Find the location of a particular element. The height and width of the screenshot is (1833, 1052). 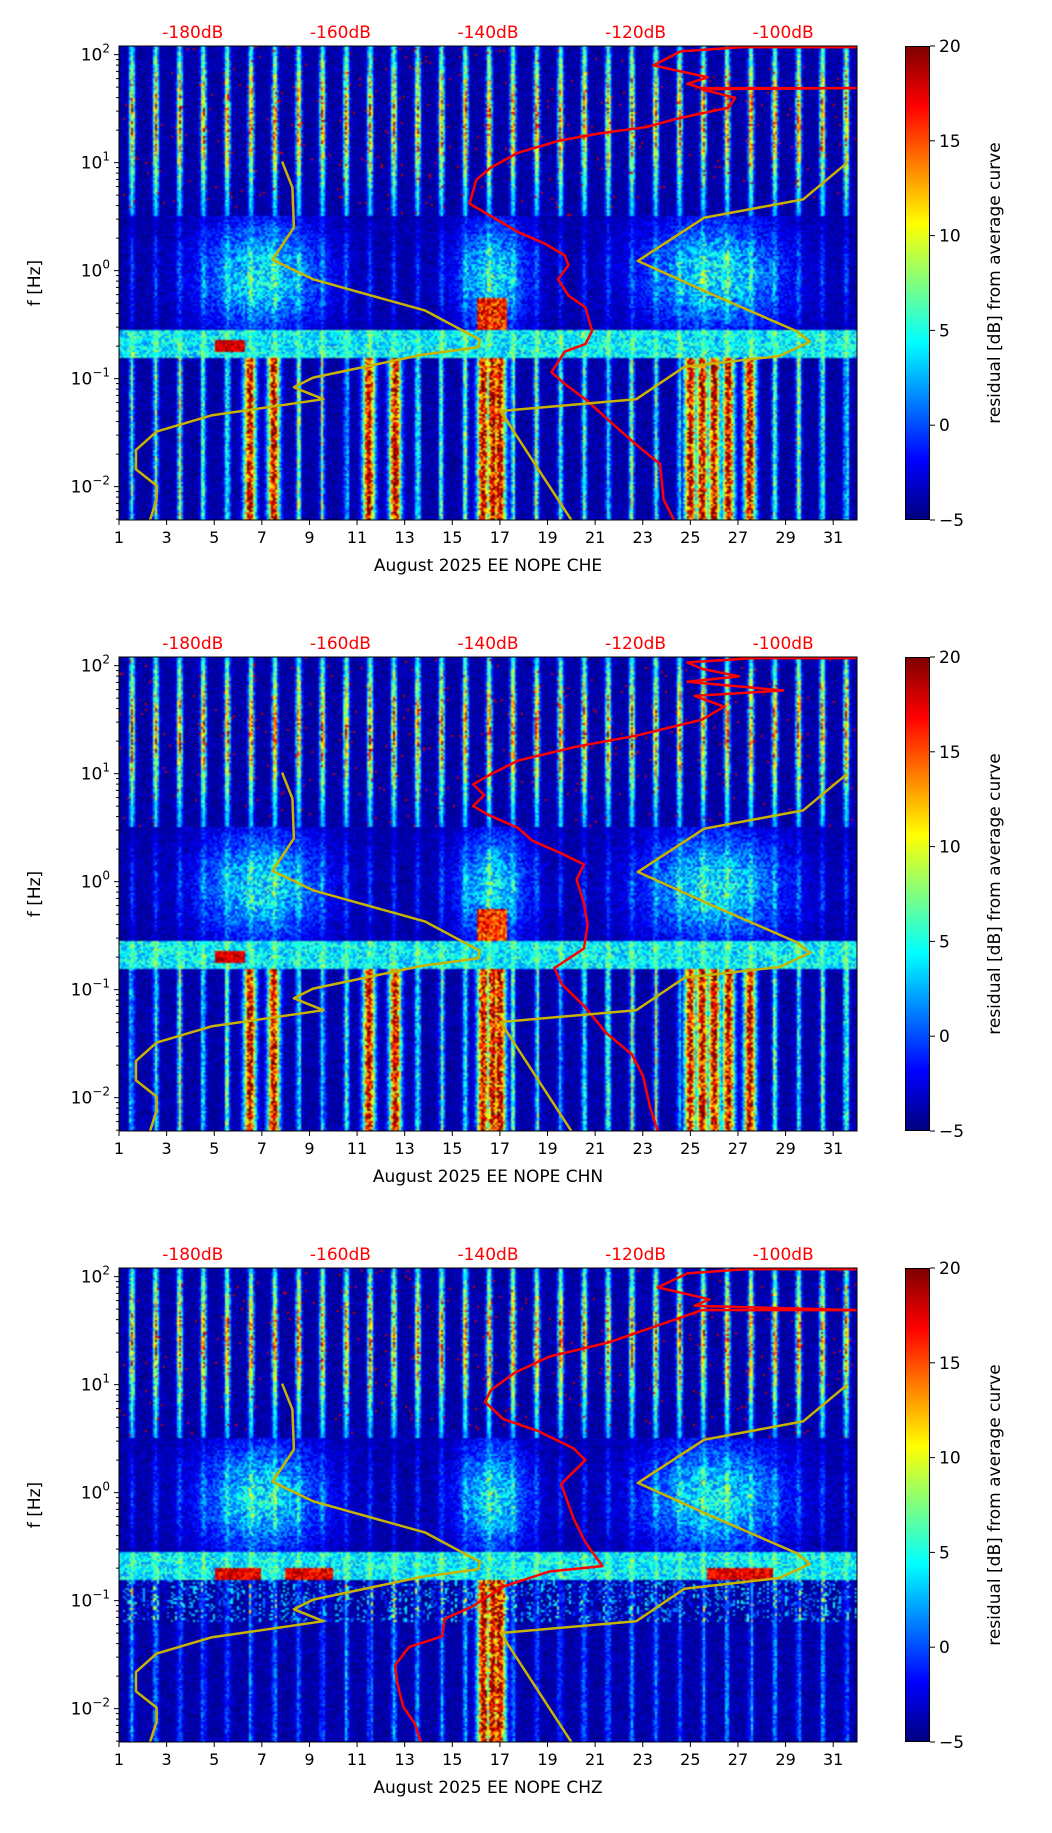

colorbar-tick-label: 5 is located at coordinates (944, 1553).